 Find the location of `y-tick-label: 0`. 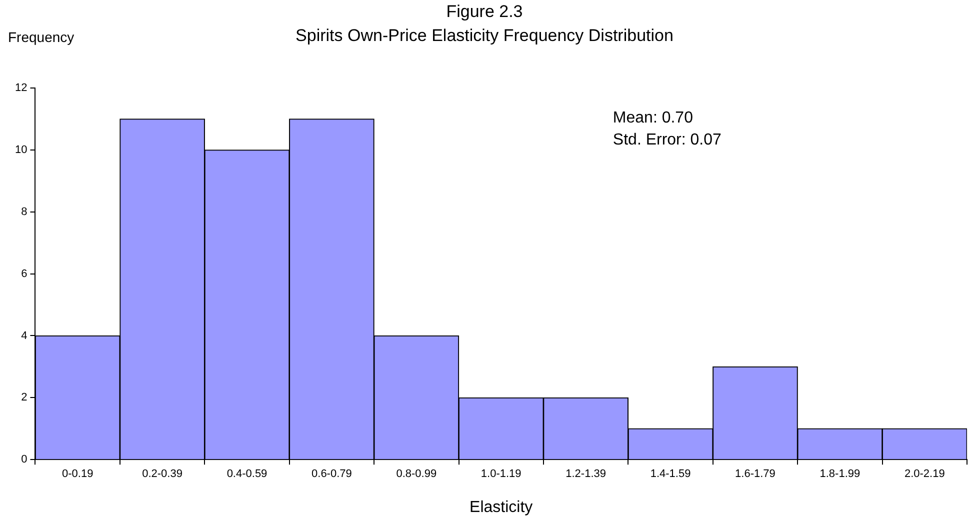

y-tick-label: 0 is located at coordinates (24, 460).